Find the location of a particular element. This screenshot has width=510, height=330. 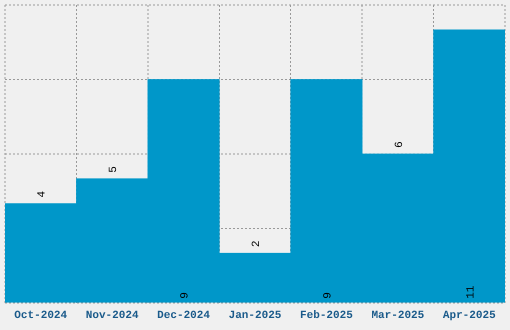

x-tick-label: Mar-2025 is located at coordinates (398, 316).